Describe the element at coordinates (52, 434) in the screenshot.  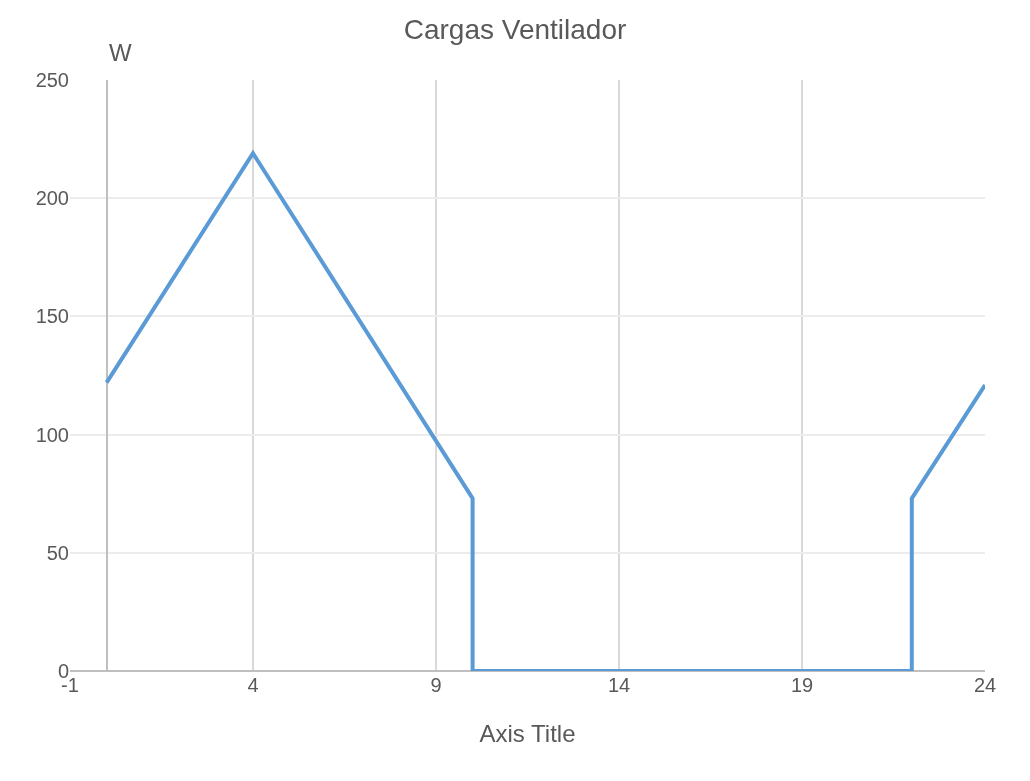
I see `y-tick-label: 100` at that location.